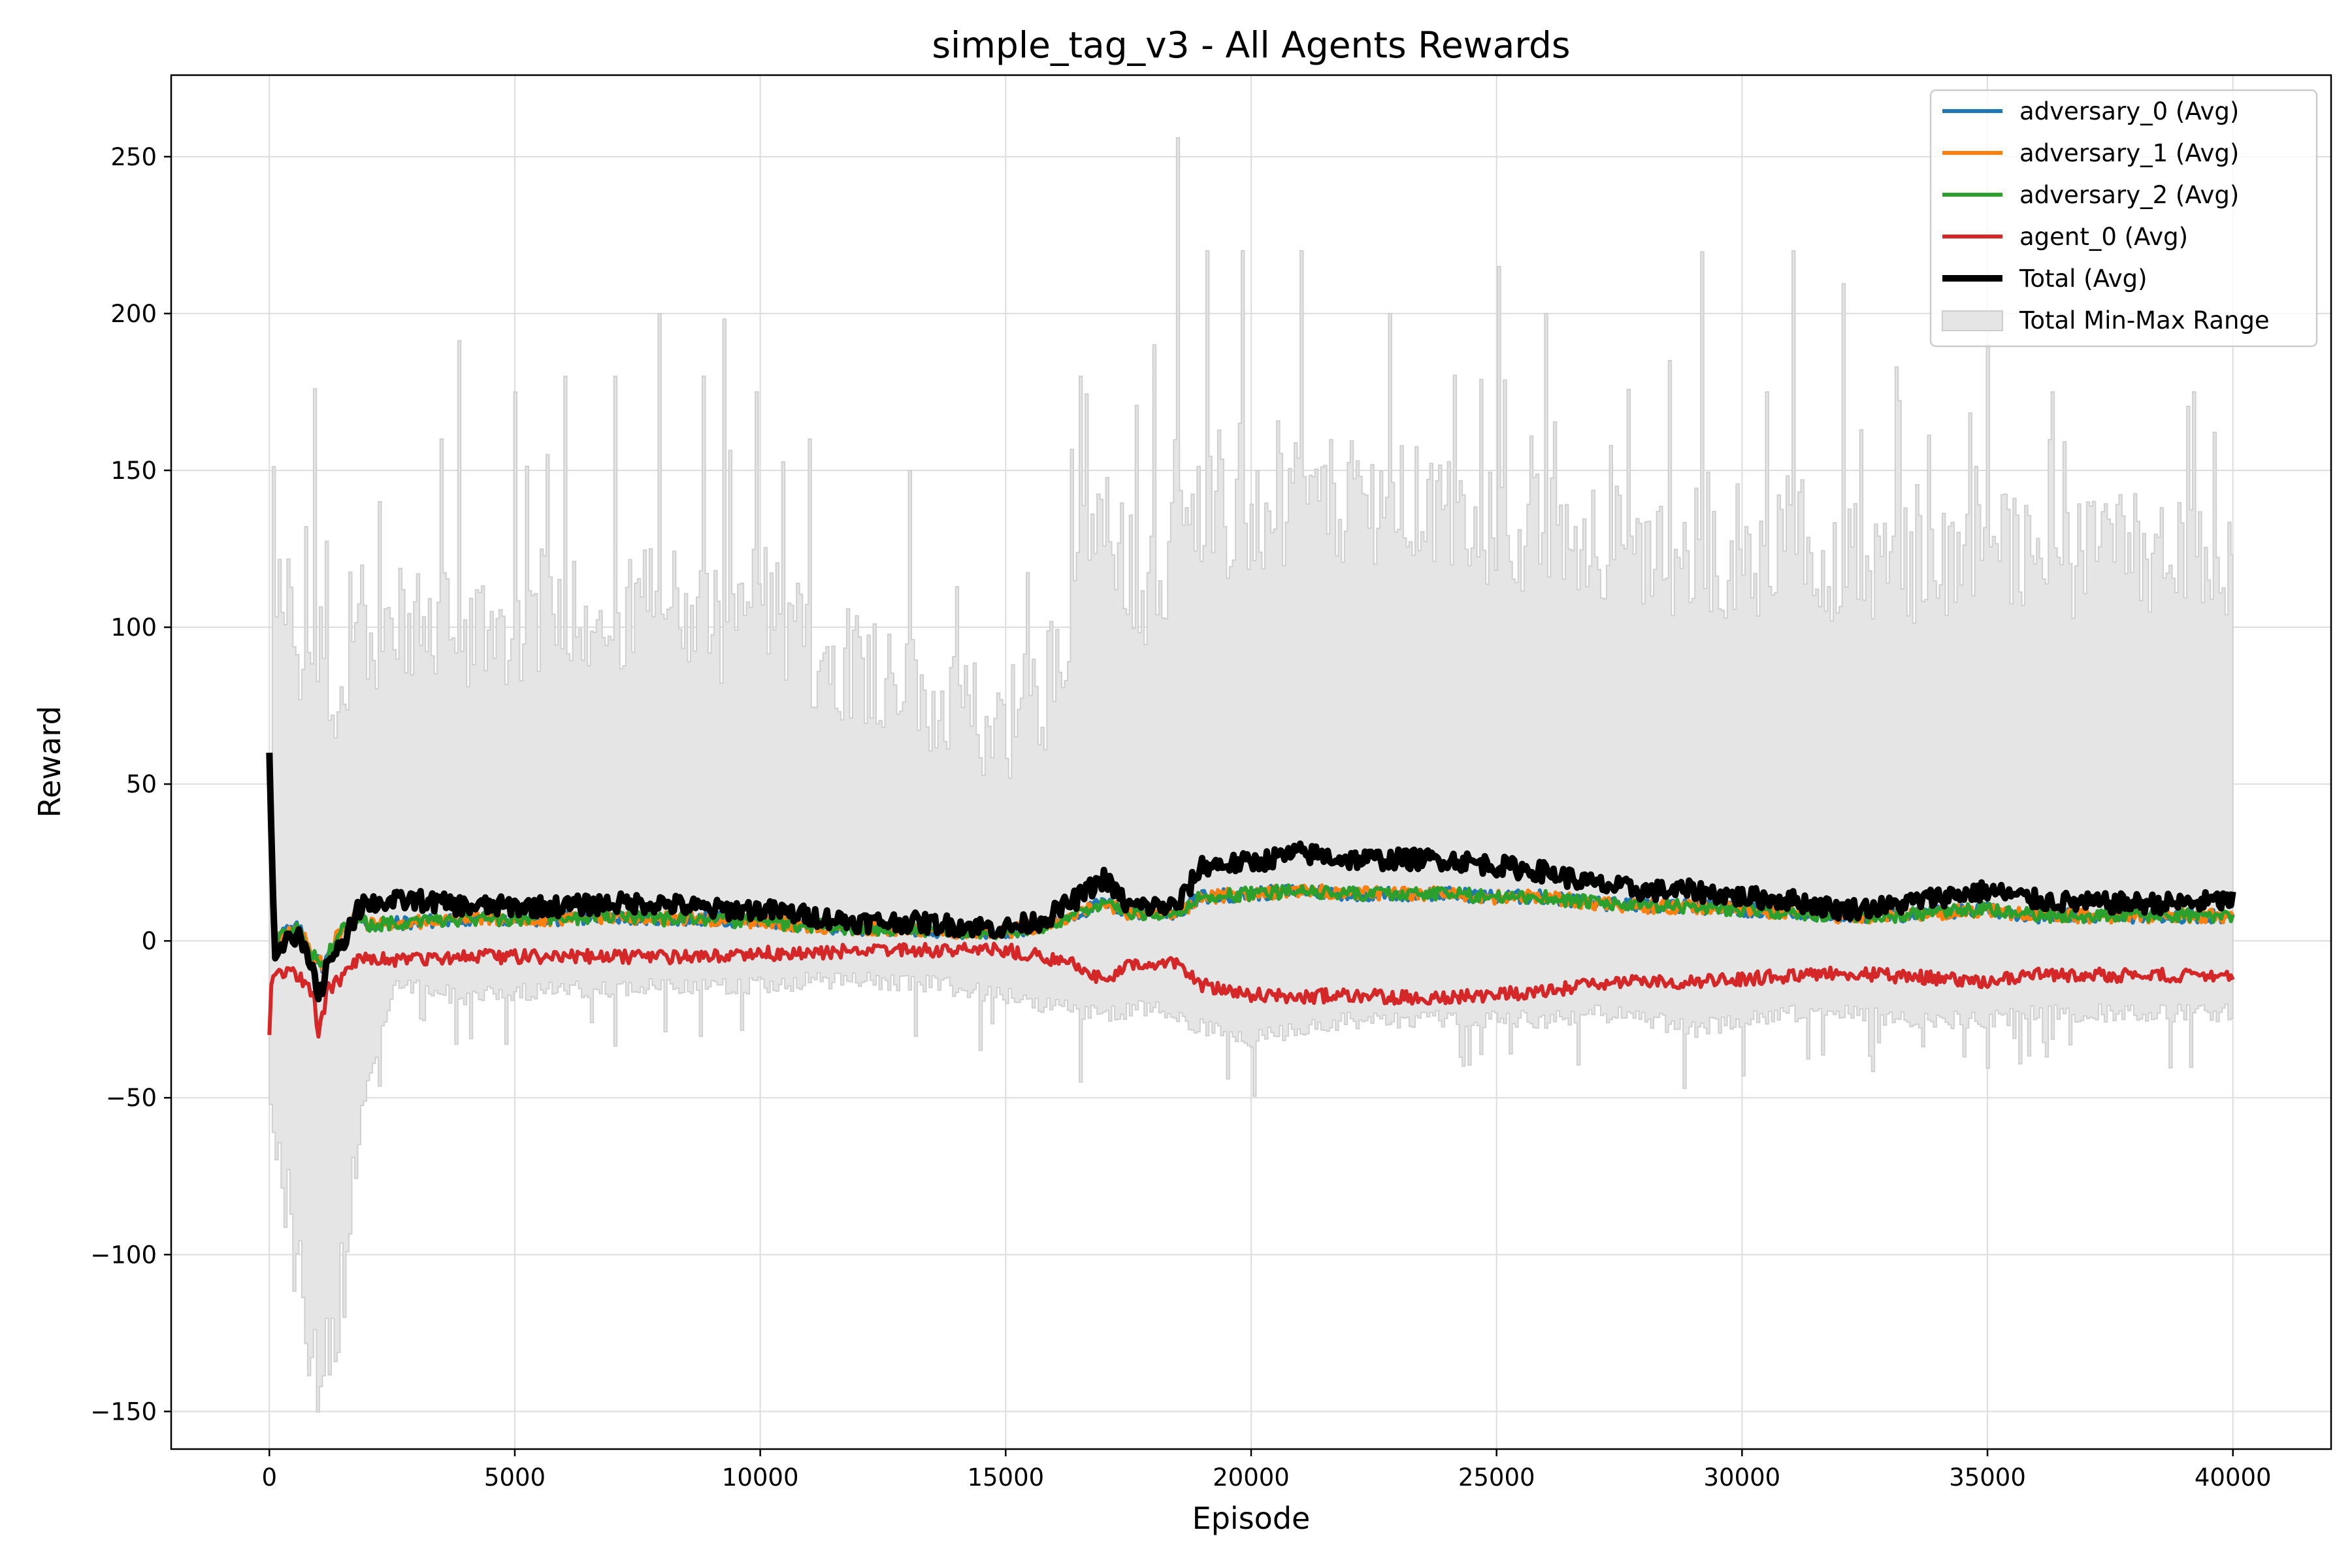 This screenshot has width=2352, height=1568. I want to click on x-tick-label-4: 20000, so click(1251, 1477).